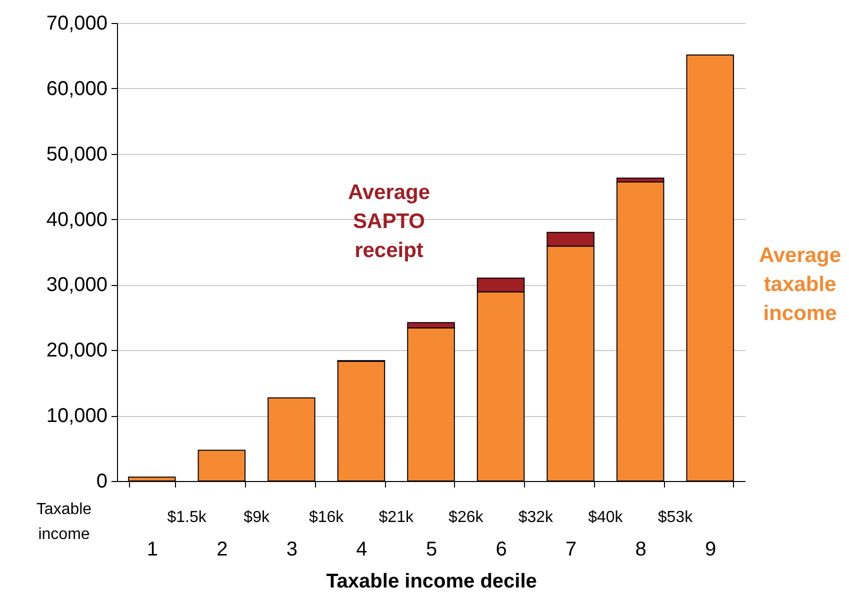 This screenshot has height=599, width=849. What do you see at coordinates (466, 517) in the screenshot?
I see `text: $26k` at bounding box center [466, 517].